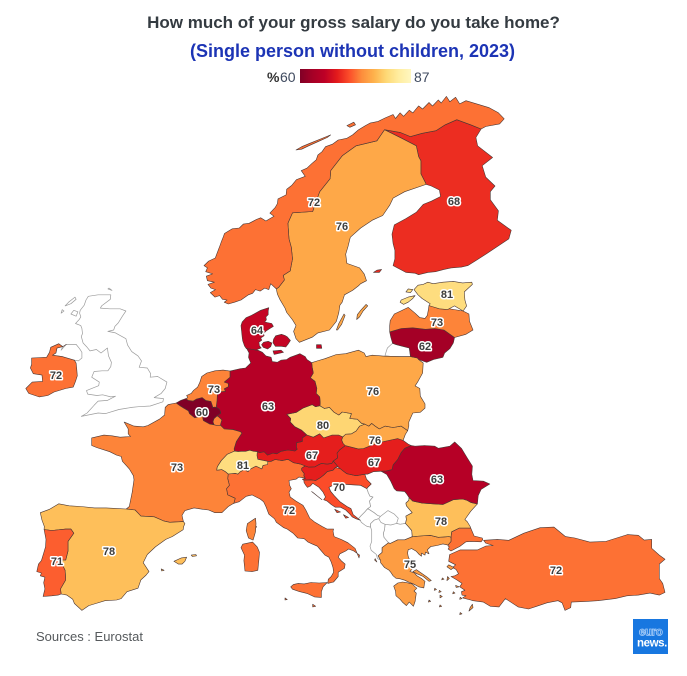  I want to click on svg-text: 71, so click(57, 562).